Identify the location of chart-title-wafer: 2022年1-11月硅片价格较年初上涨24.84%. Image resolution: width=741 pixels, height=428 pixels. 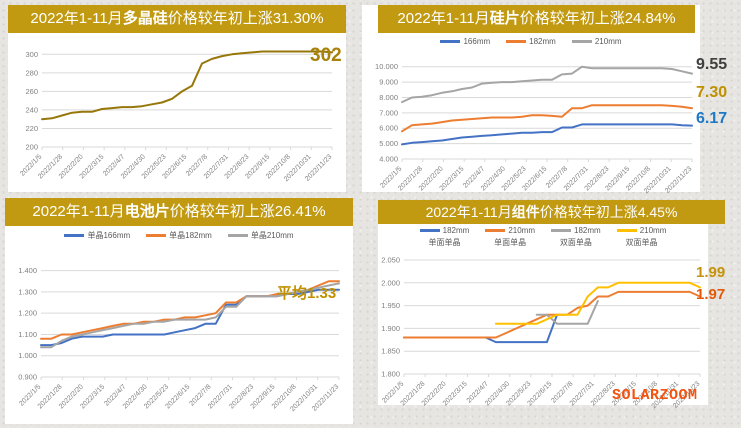
(536, 19).